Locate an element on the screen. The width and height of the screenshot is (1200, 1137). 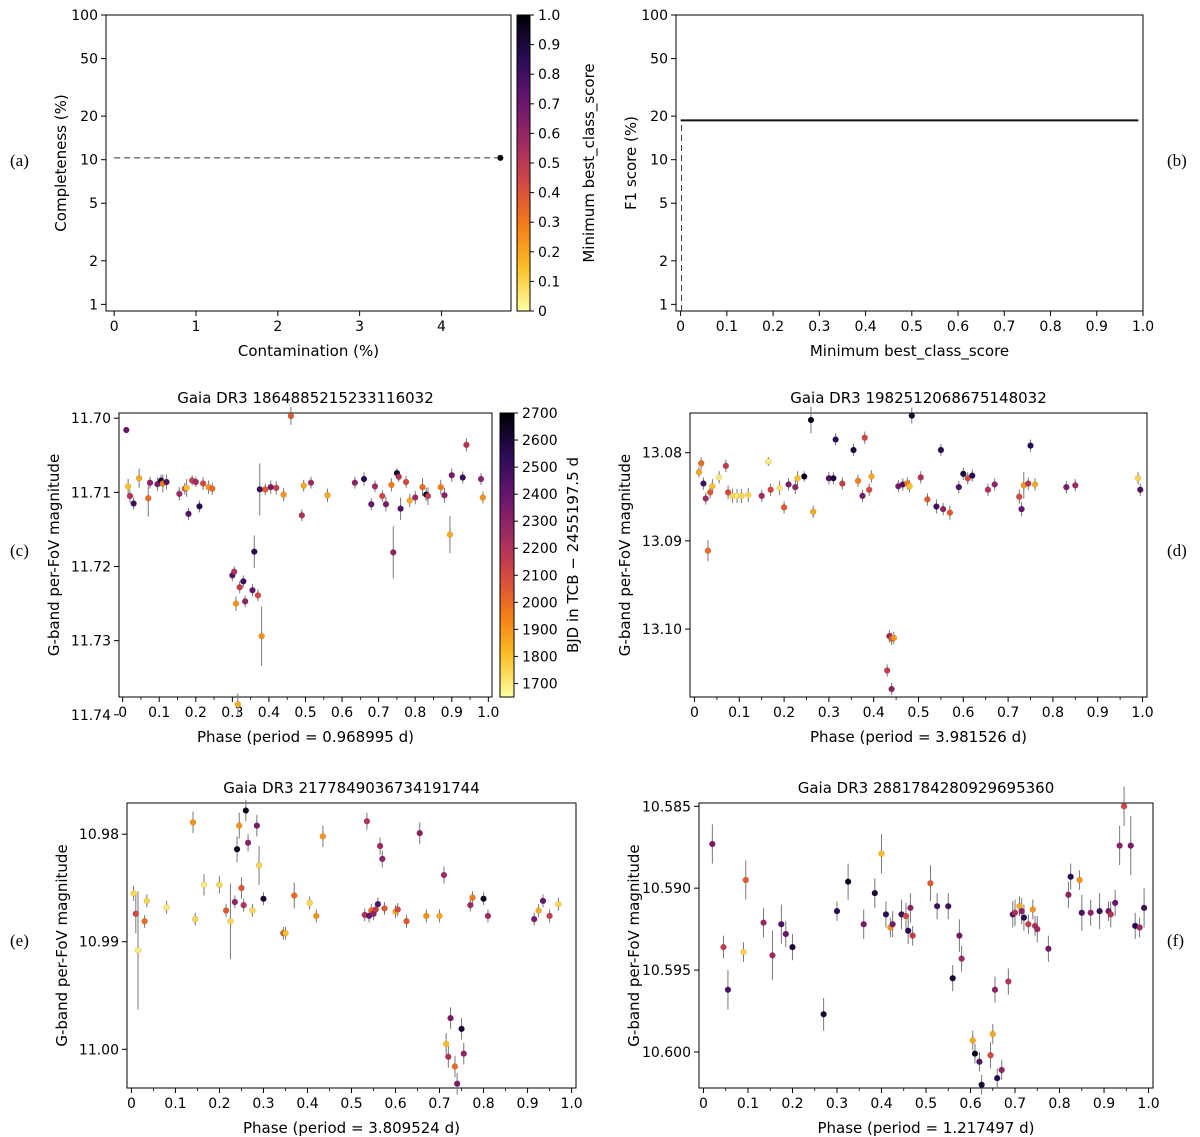
x-axis-label: Phase (period = 1.217497 d) is located at coordinates (925, 1128).